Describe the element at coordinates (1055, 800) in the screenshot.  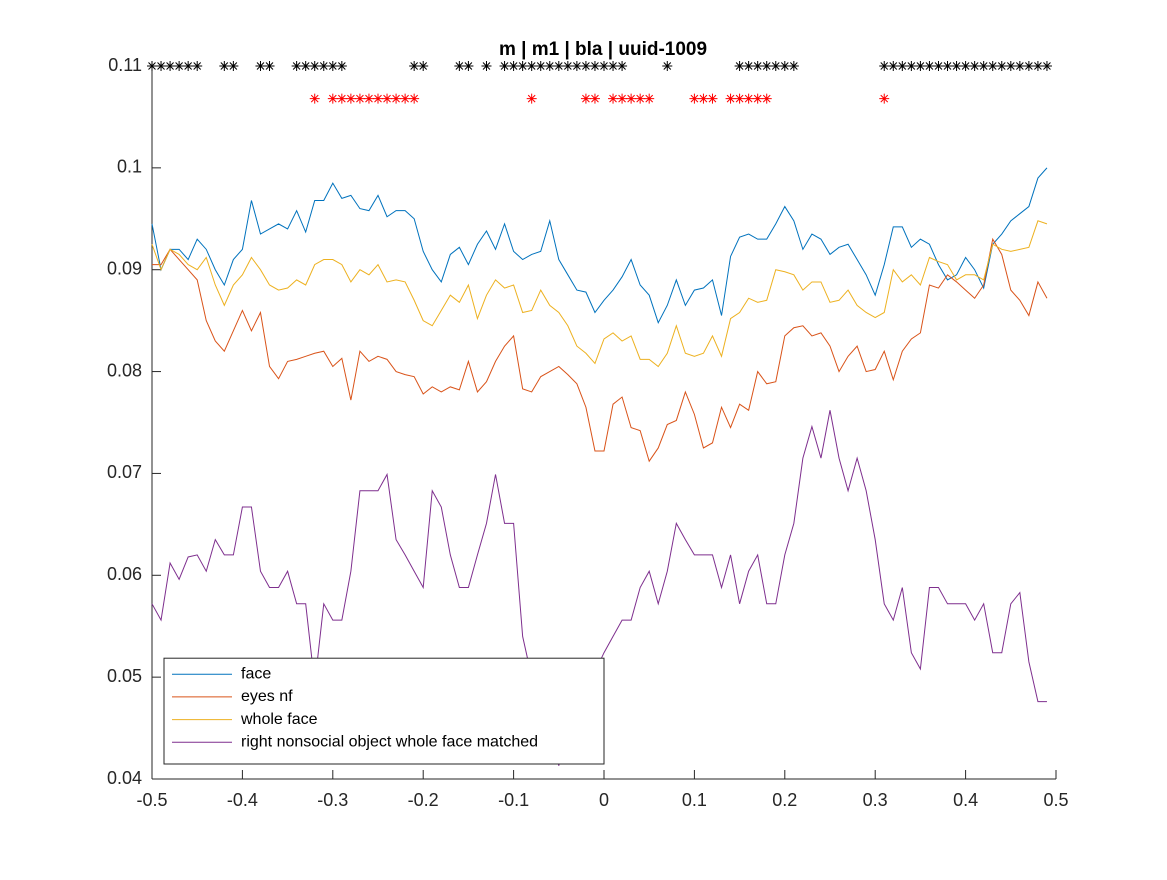
I see `x-tick-label: 0.5` at that location.